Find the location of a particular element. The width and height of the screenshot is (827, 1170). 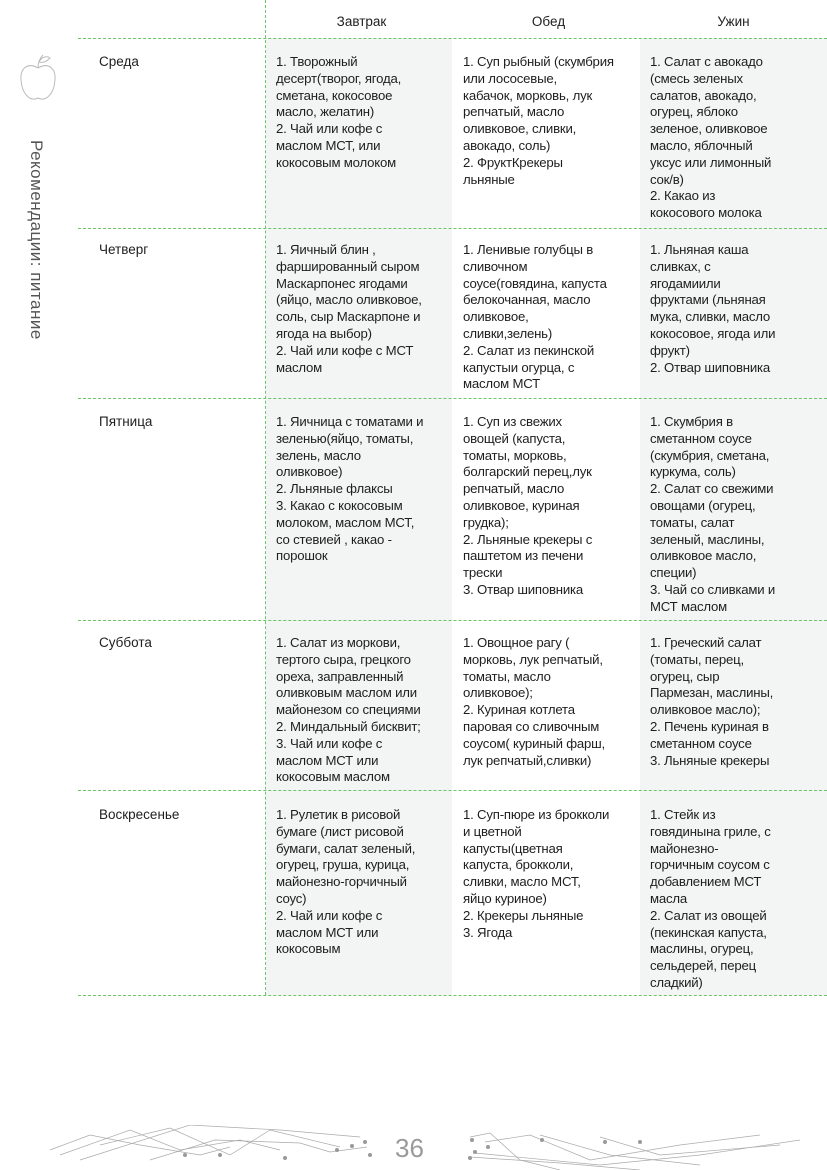

header-breakfast: Завтрак is located at coordinates (361, 21).